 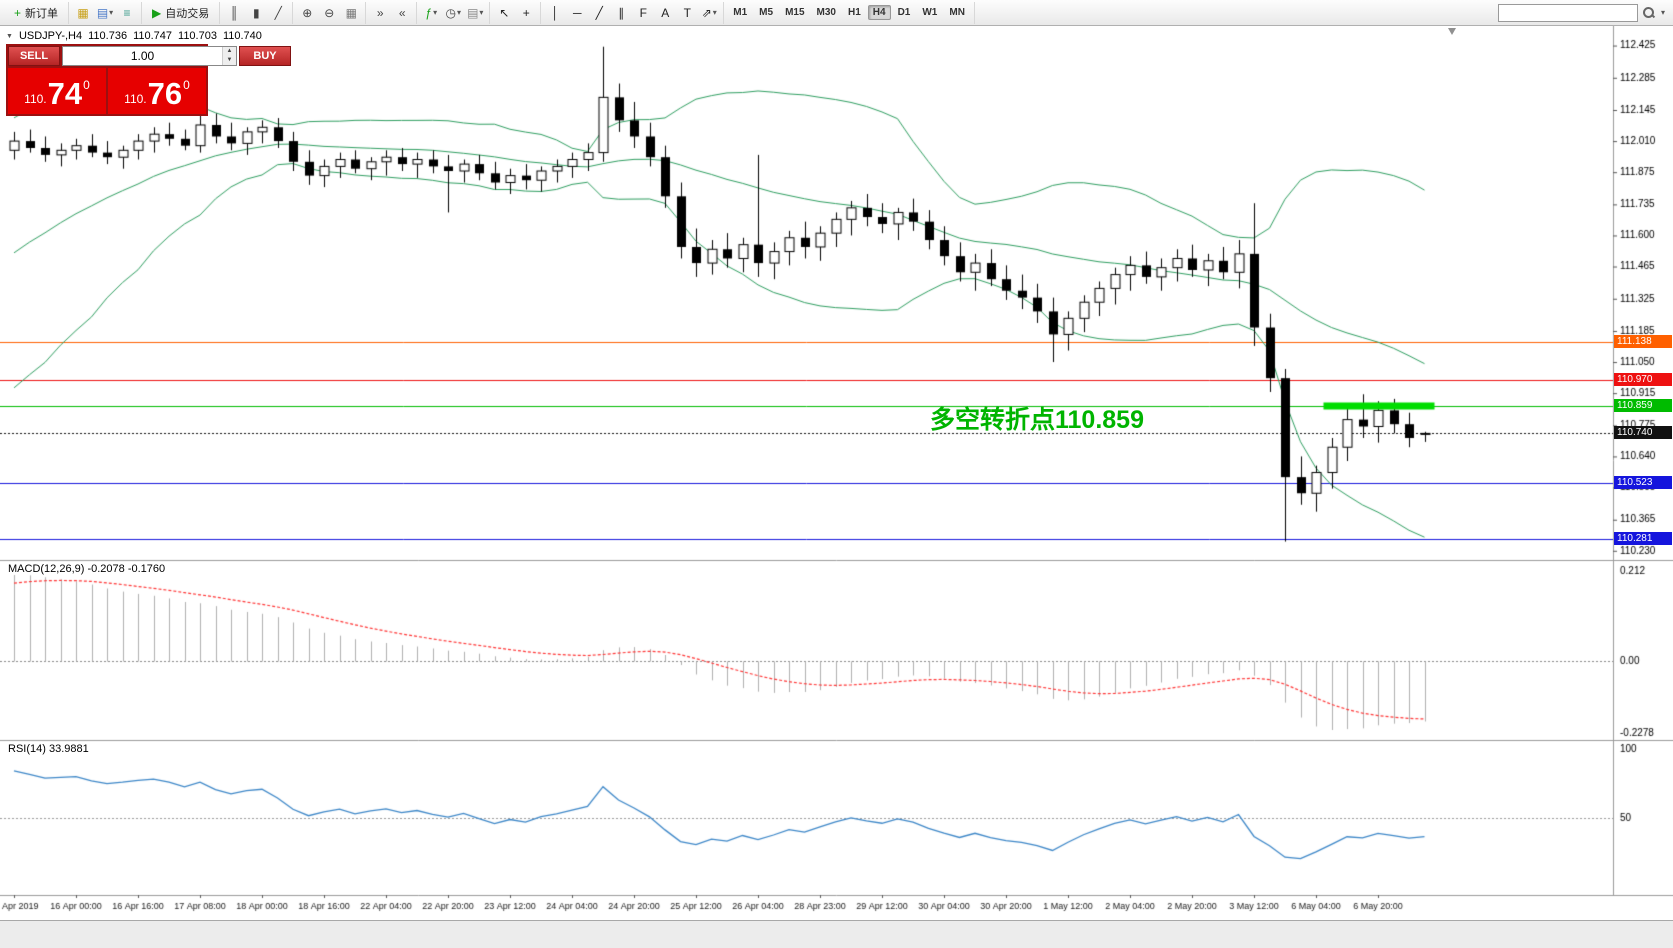 I want to click on new-order-button: + 新订单, so click(x=36, y=13).